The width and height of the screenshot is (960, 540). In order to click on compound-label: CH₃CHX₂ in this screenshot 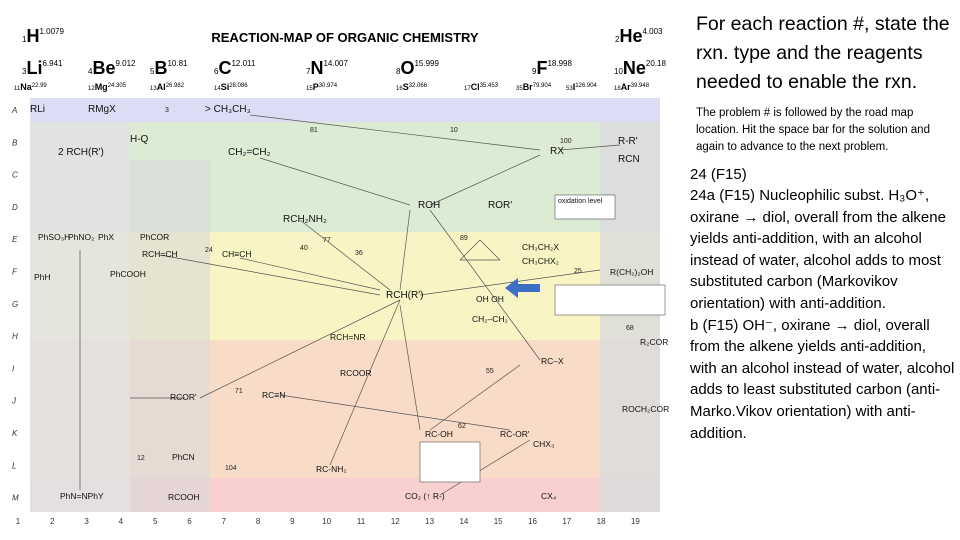, I will do `click(540, 261)`.